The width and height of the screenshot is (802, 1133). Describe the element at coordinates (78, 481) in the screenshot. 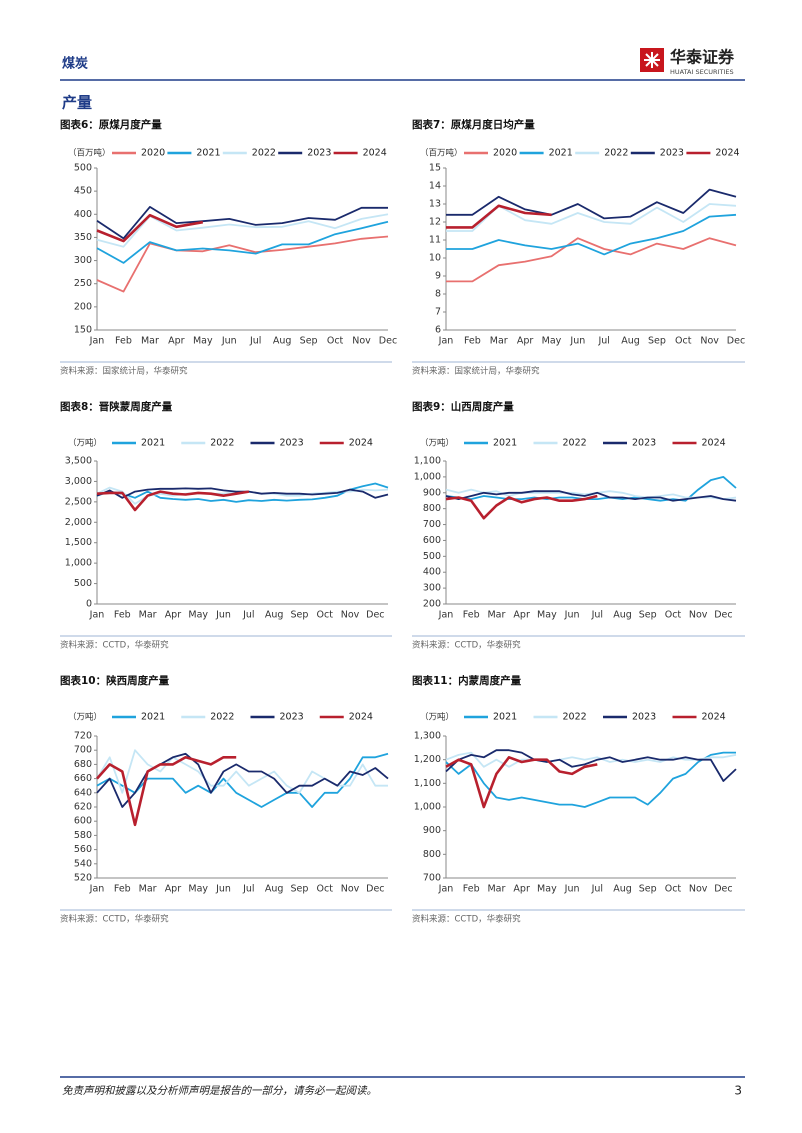

I see `y-tick-label: 3,000` at that location.